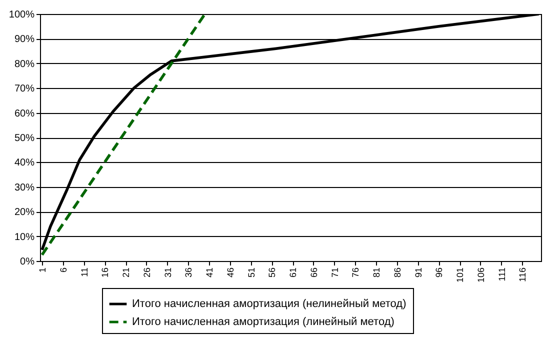 This screenshot has width=553, height=338. I want to click on y-tick-label: 30%, so click(24, 188).